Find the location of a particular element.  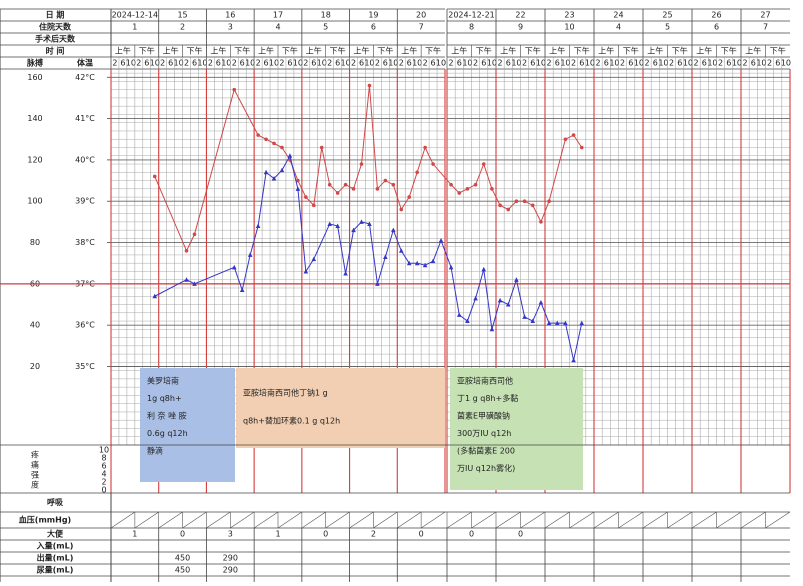

date-label: 23 is located at coordinates (569, 15).